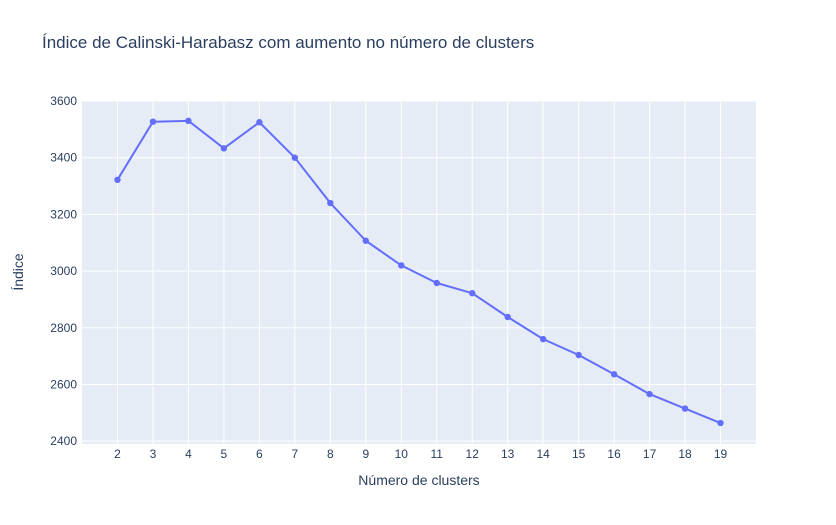  Describe the element at coordinates (294, 454) in the screenshot. I see `x-tick-label: 7` at that location.